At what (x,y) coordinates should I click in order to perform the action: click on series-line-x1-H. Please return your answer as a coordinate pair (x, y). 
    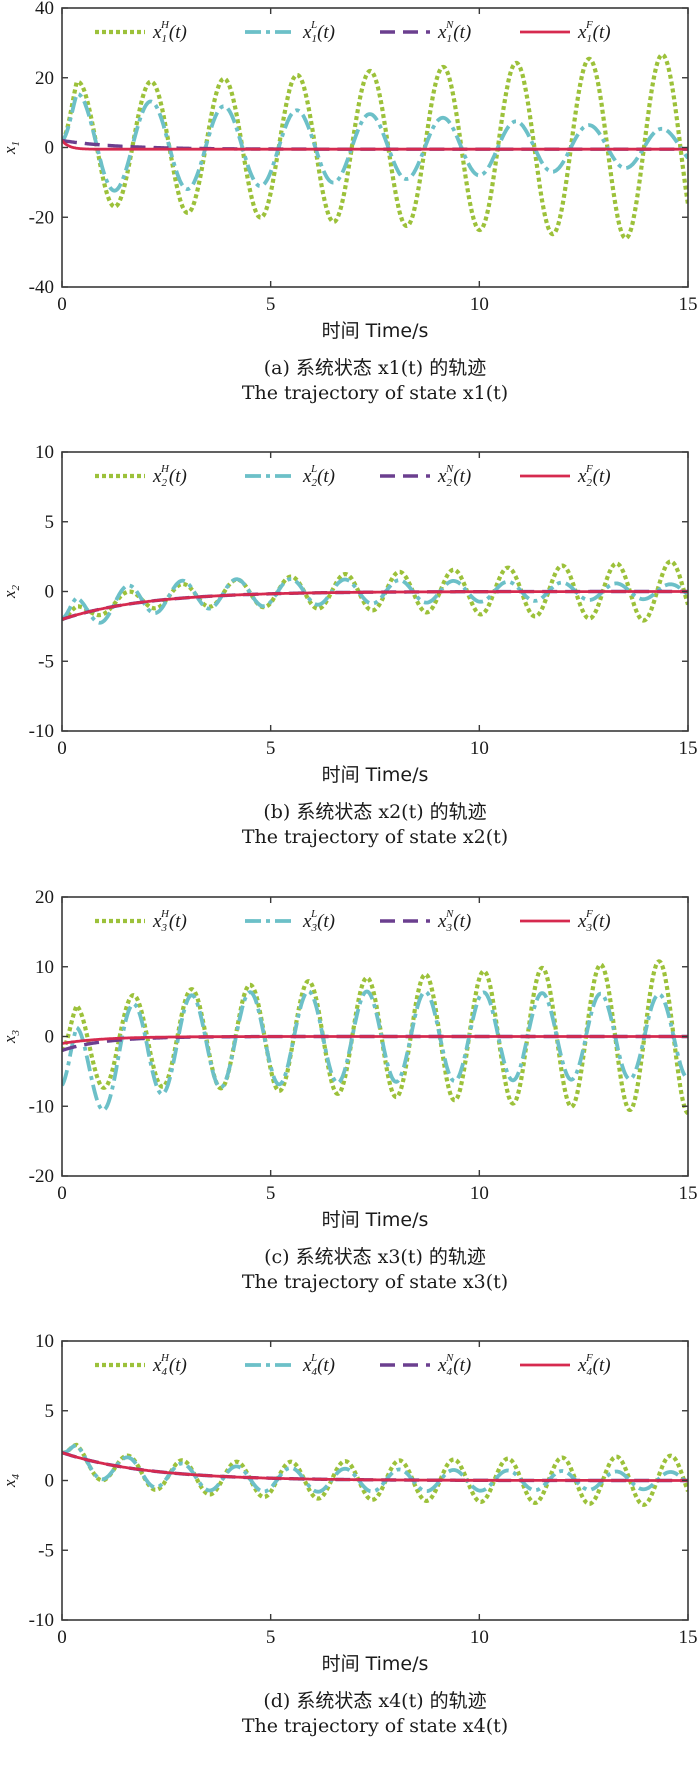
    Looking at the image, I should click on (375, 146).